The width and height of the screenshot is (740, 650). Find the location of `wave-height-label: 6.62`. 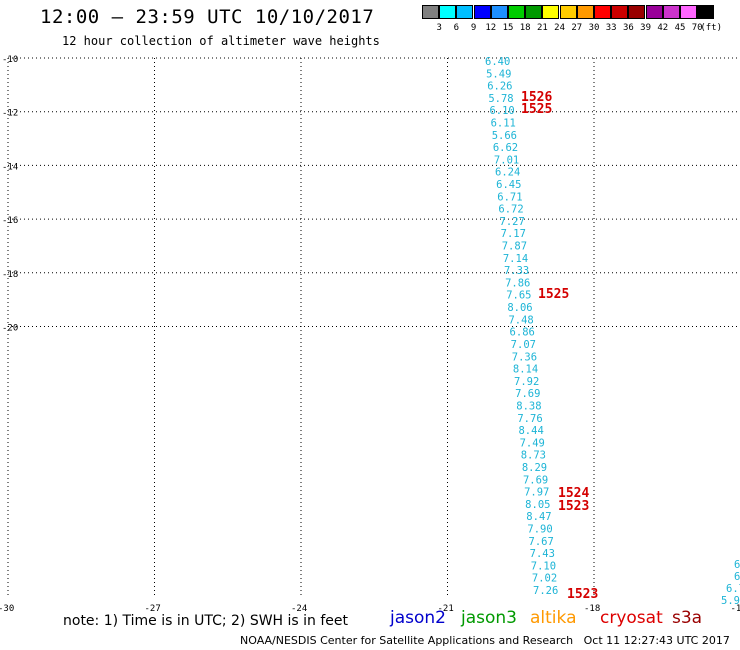

wave-height-label: 6.62 is located at coordinates (505, 148).